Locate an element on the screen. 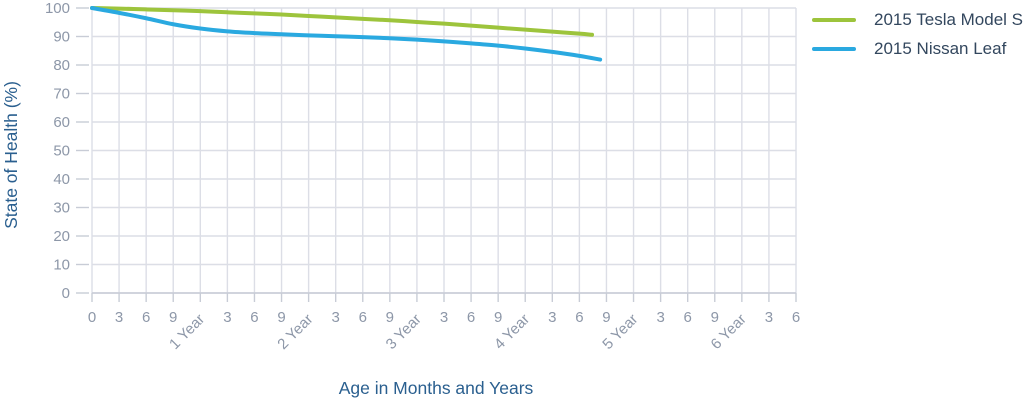 The image size is (1024, 402). nissan-line-swatch is located at coordinates (834, 49).